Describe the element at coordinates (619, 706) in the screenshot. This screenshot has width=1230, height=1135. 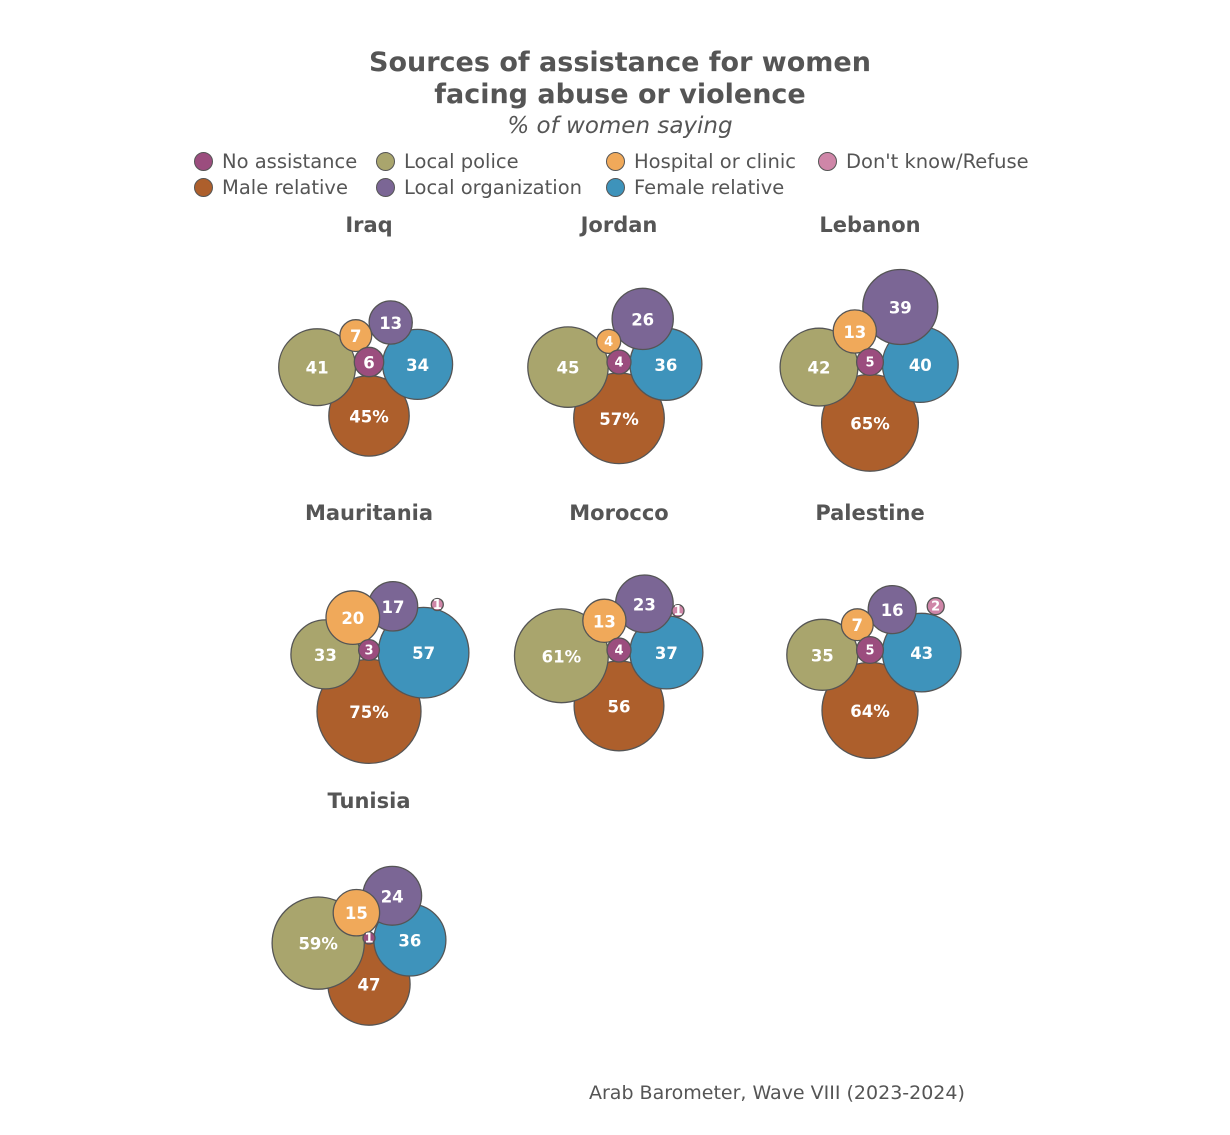
I see `bubble-label-morocco-male-relative: 56` at that location.